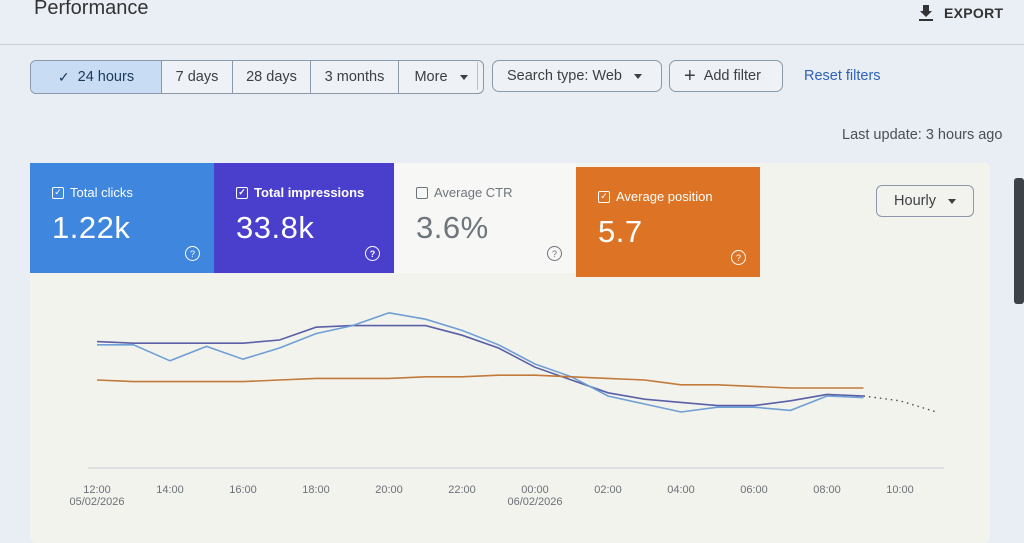  What do you see at coordinates (477, 76) in the screenshot?
I see `toolbar-divider` at bounding box center [477, 76].